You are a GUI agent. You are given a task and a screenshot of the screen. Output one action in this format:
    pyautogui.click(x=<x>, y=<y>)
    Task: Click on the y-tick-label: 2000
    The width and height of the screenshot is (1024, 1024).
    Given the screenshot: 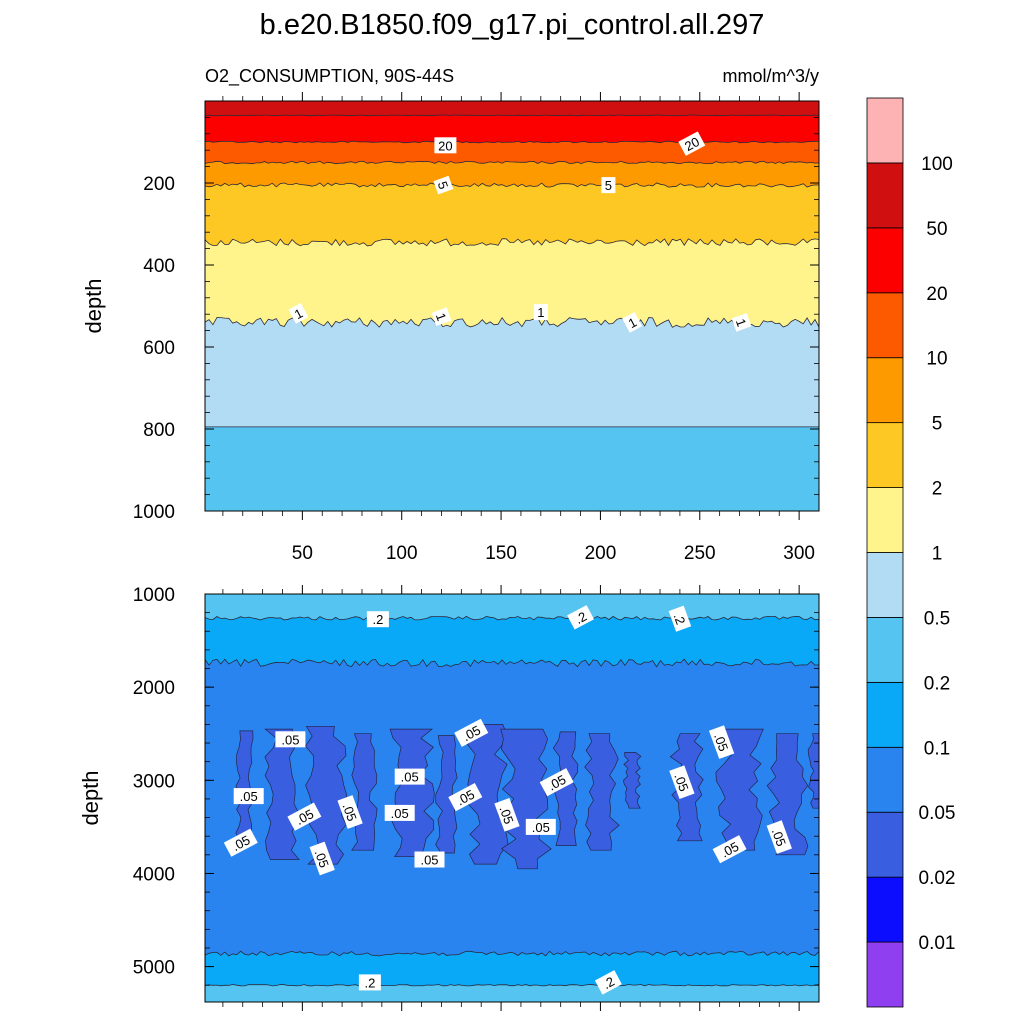 What is the action you would take?
    pyautogui.click(x=154, y=688)
    